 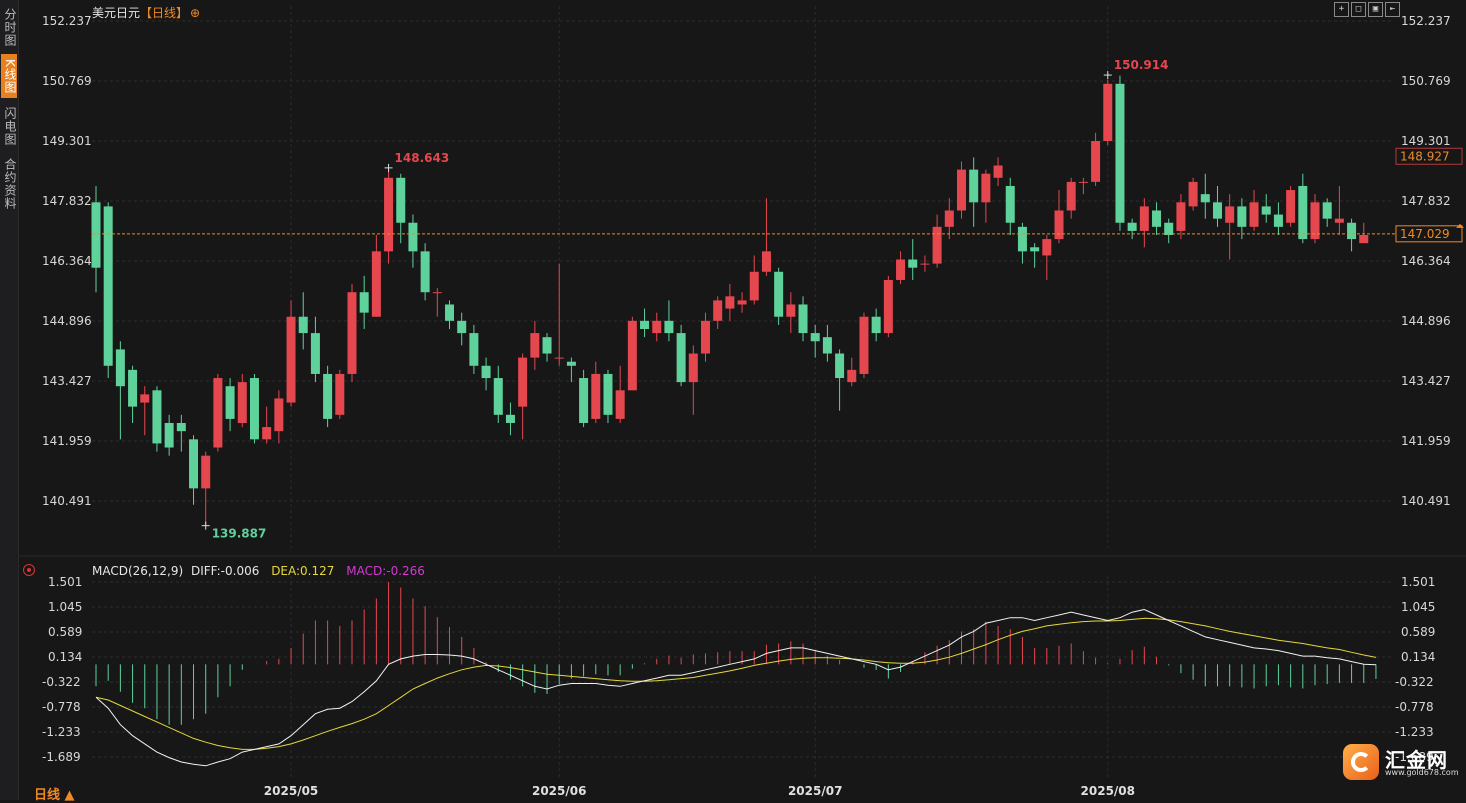 What do you see at coordinates (9, 76) in the screenshot?
I see `tab-kline: K线图` at bounding box center [9, 76].